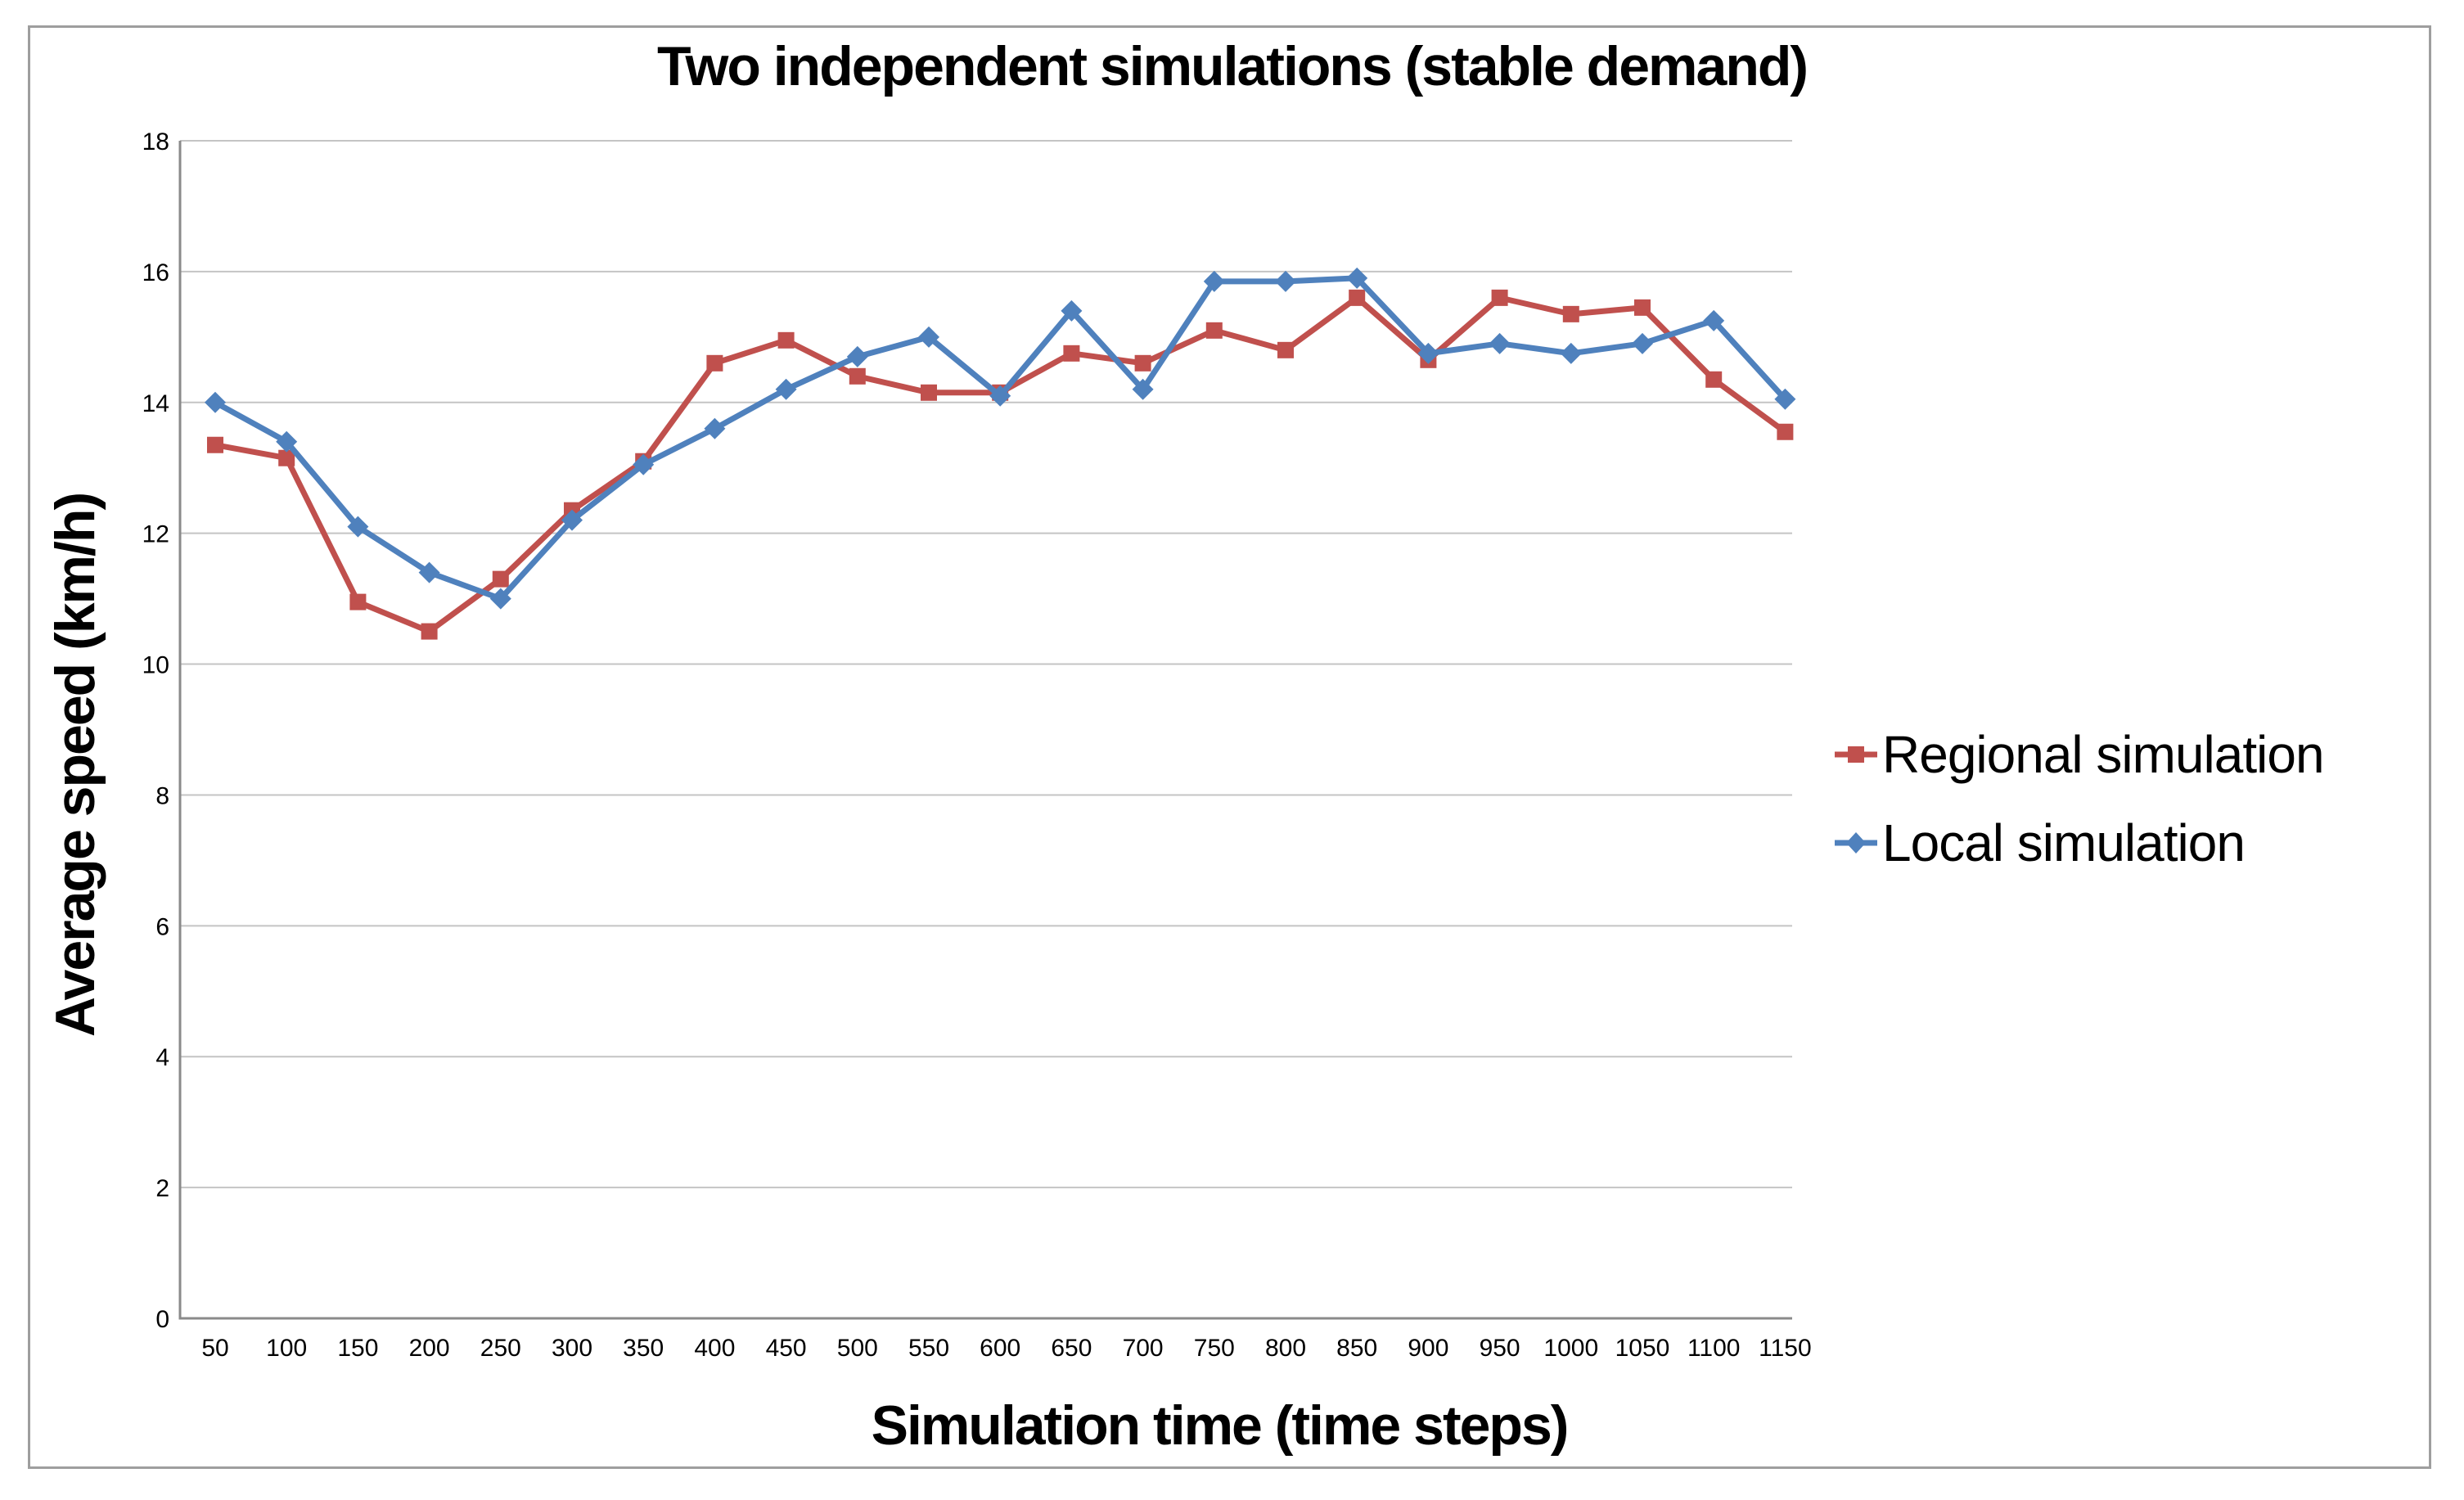 The height and width of the screenshot is (1500, 2464). Describe the element at coordinates (1356, 1348) in the screenshot. I see `x-tick-label: 850` at that location.